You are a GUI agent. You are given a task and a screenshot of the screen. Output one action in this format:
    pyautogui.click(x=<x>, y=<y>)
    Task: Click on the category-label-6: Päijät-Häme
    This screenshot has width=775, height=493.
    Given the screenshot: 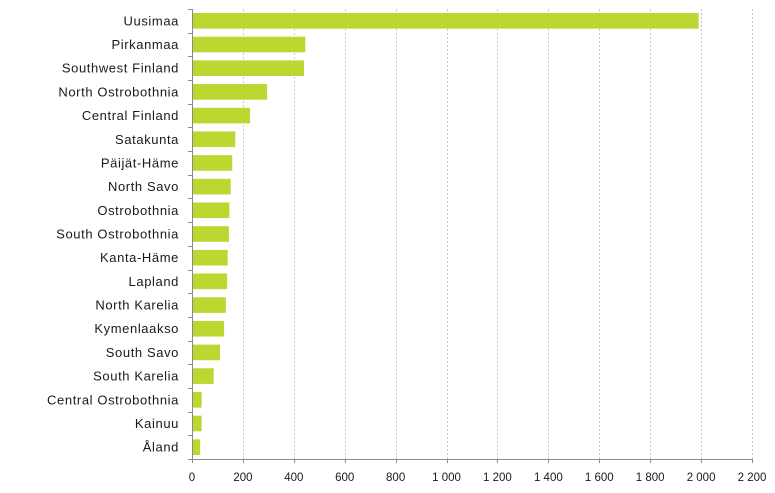 What is the action you would take?
    pyautogui.click(x=140, y=162)
    